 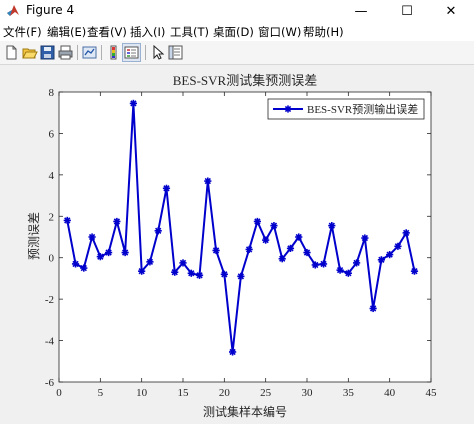 I want to click on menu-desktop: 桌面(D), so click(x=233, y=32).